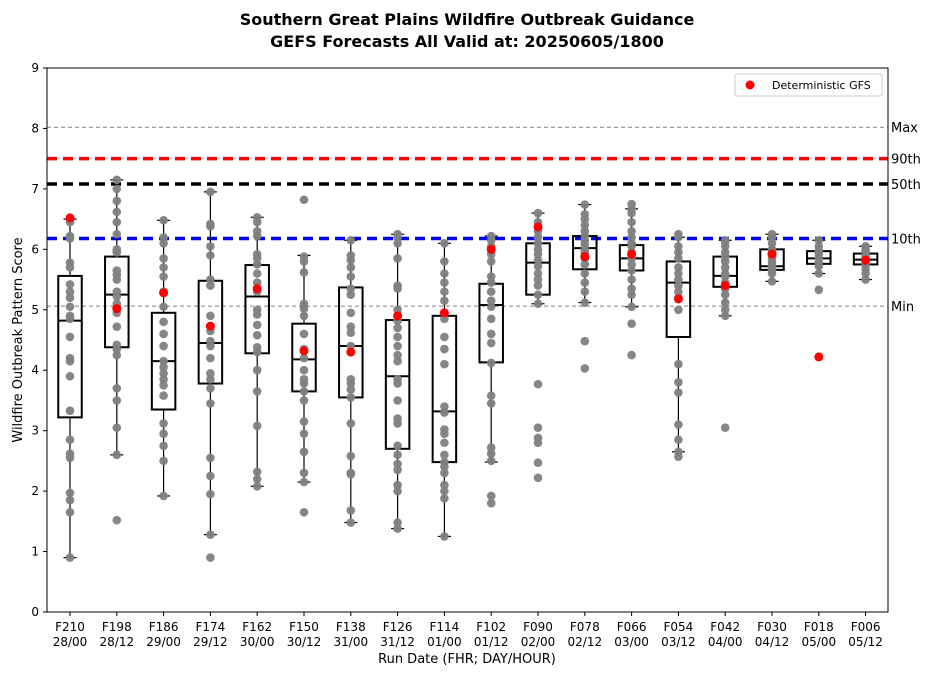 The height and width of the screenshot is (680, 935). I want to click on x-tick-label-fhr: F042, so click(725, 627).